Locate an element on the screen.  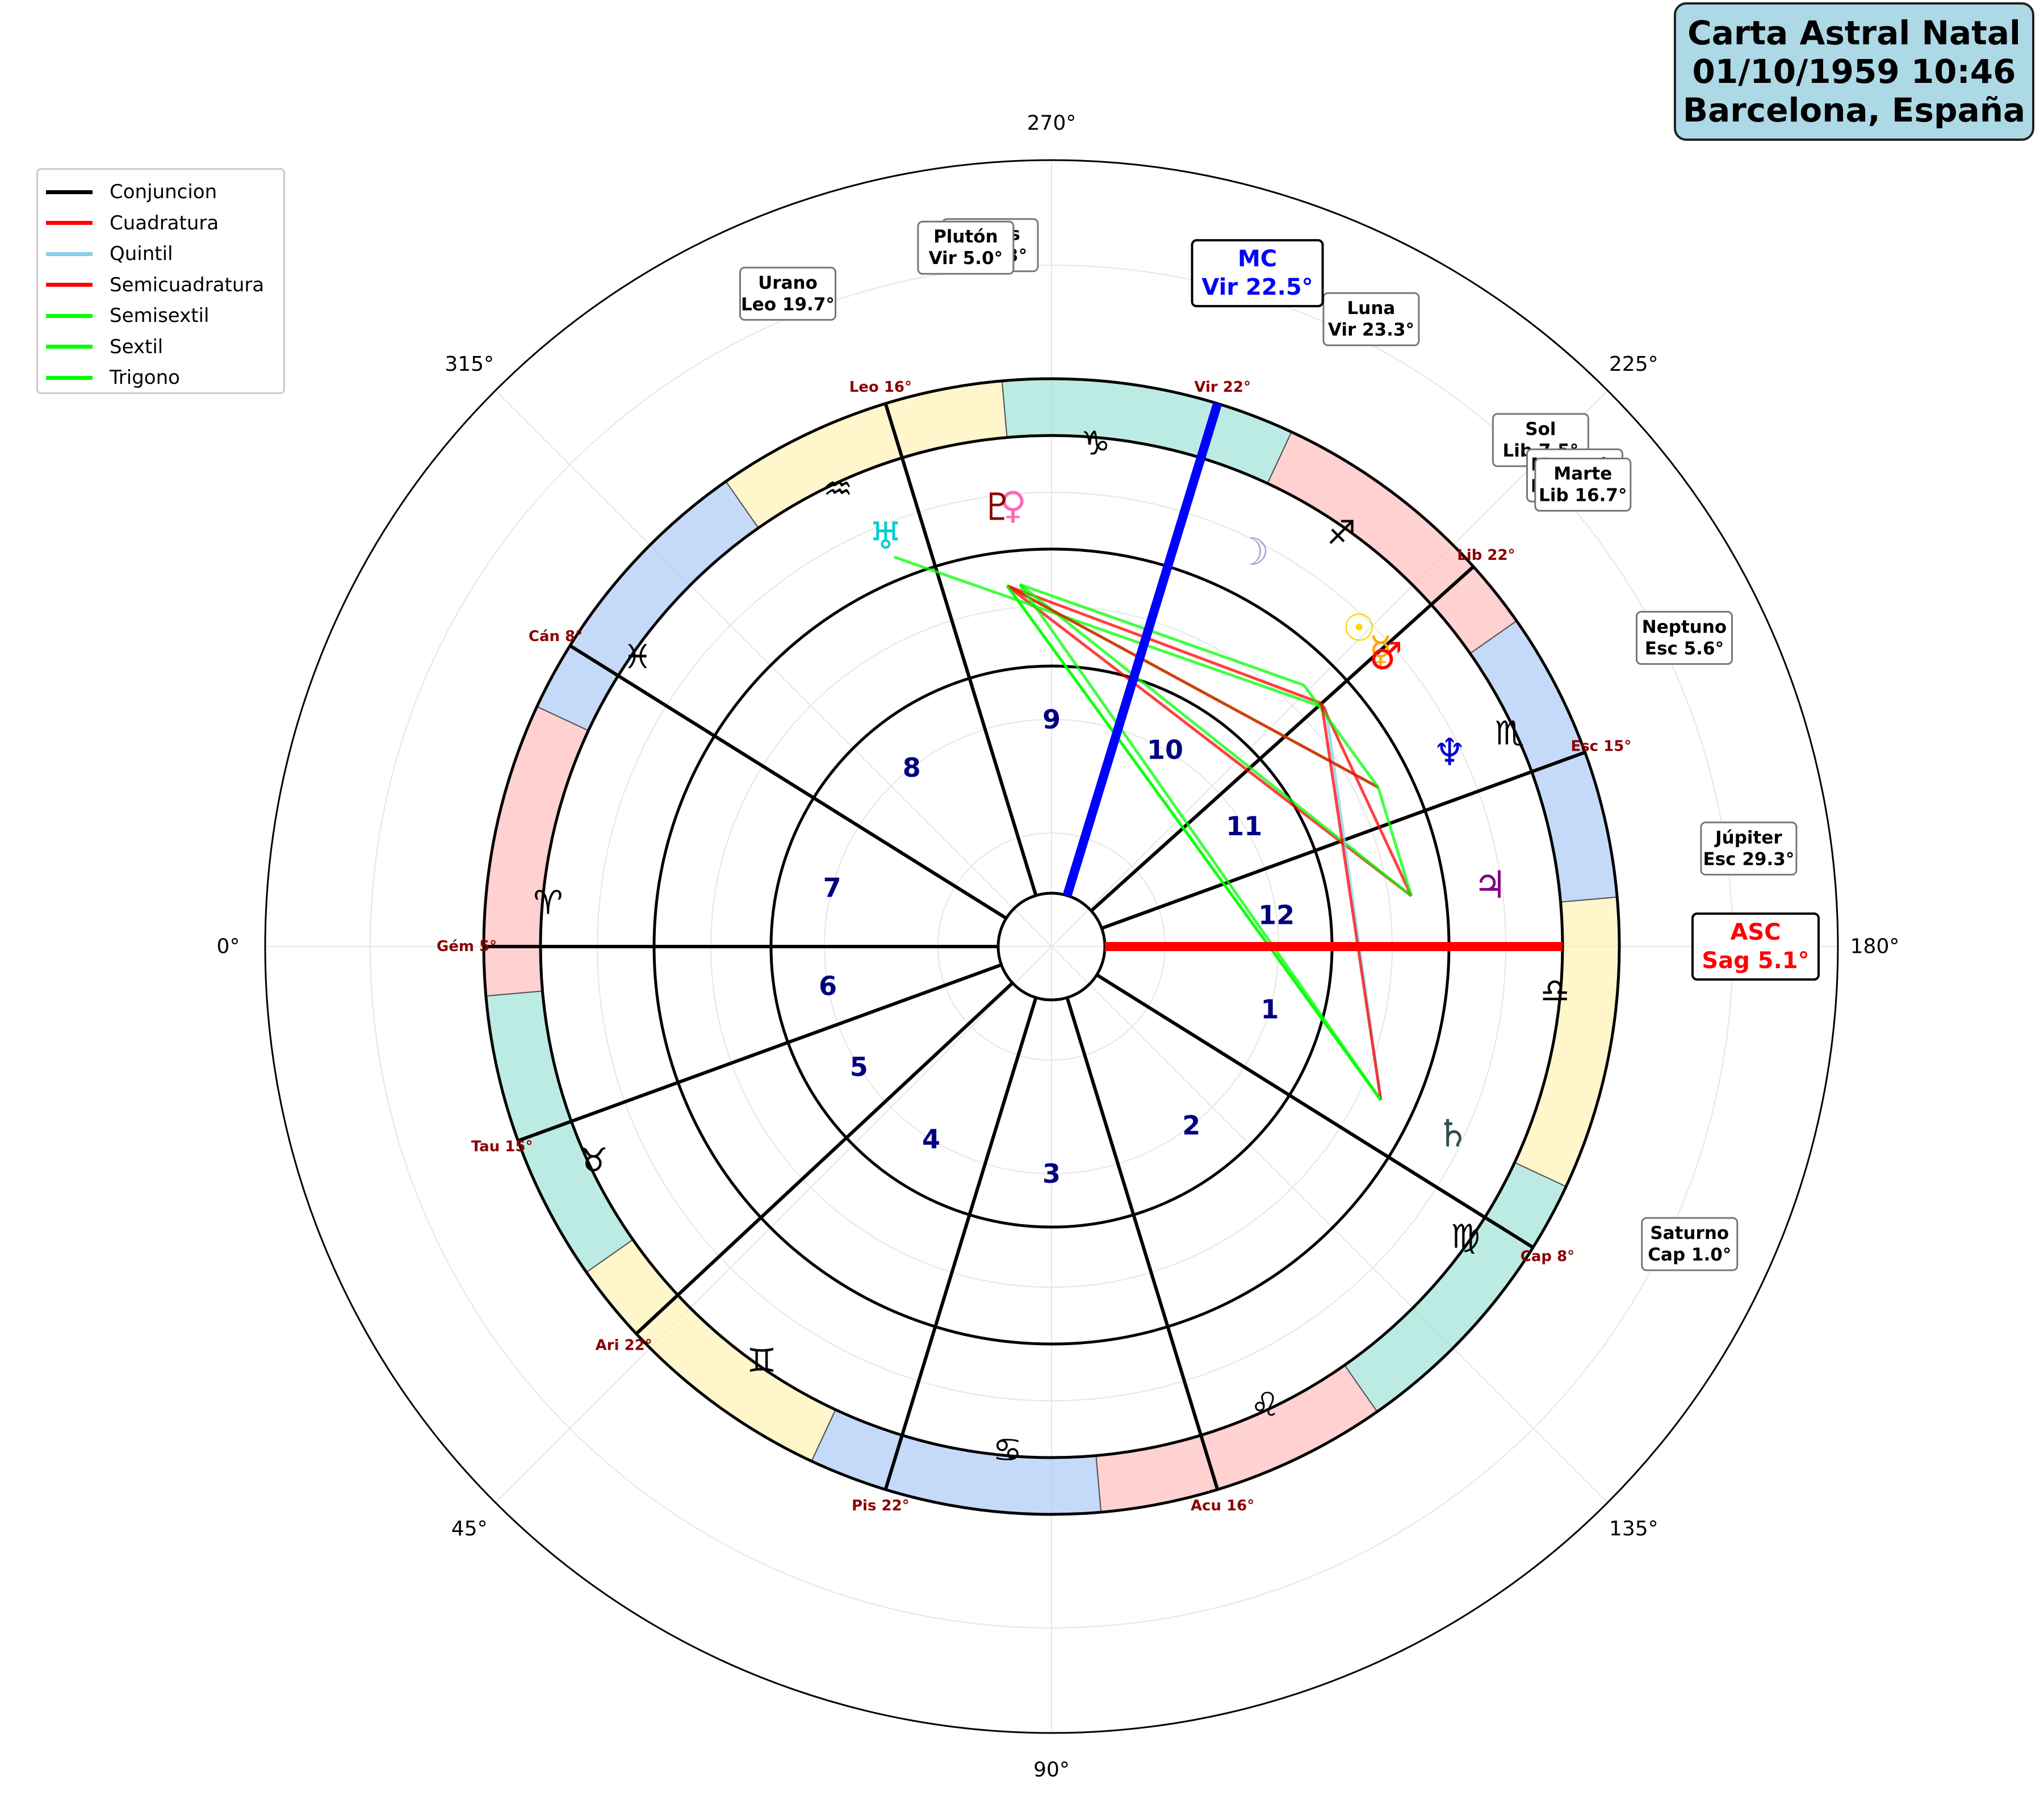
planet-glyph: ♄ is located at coordinates (1453, 1134).